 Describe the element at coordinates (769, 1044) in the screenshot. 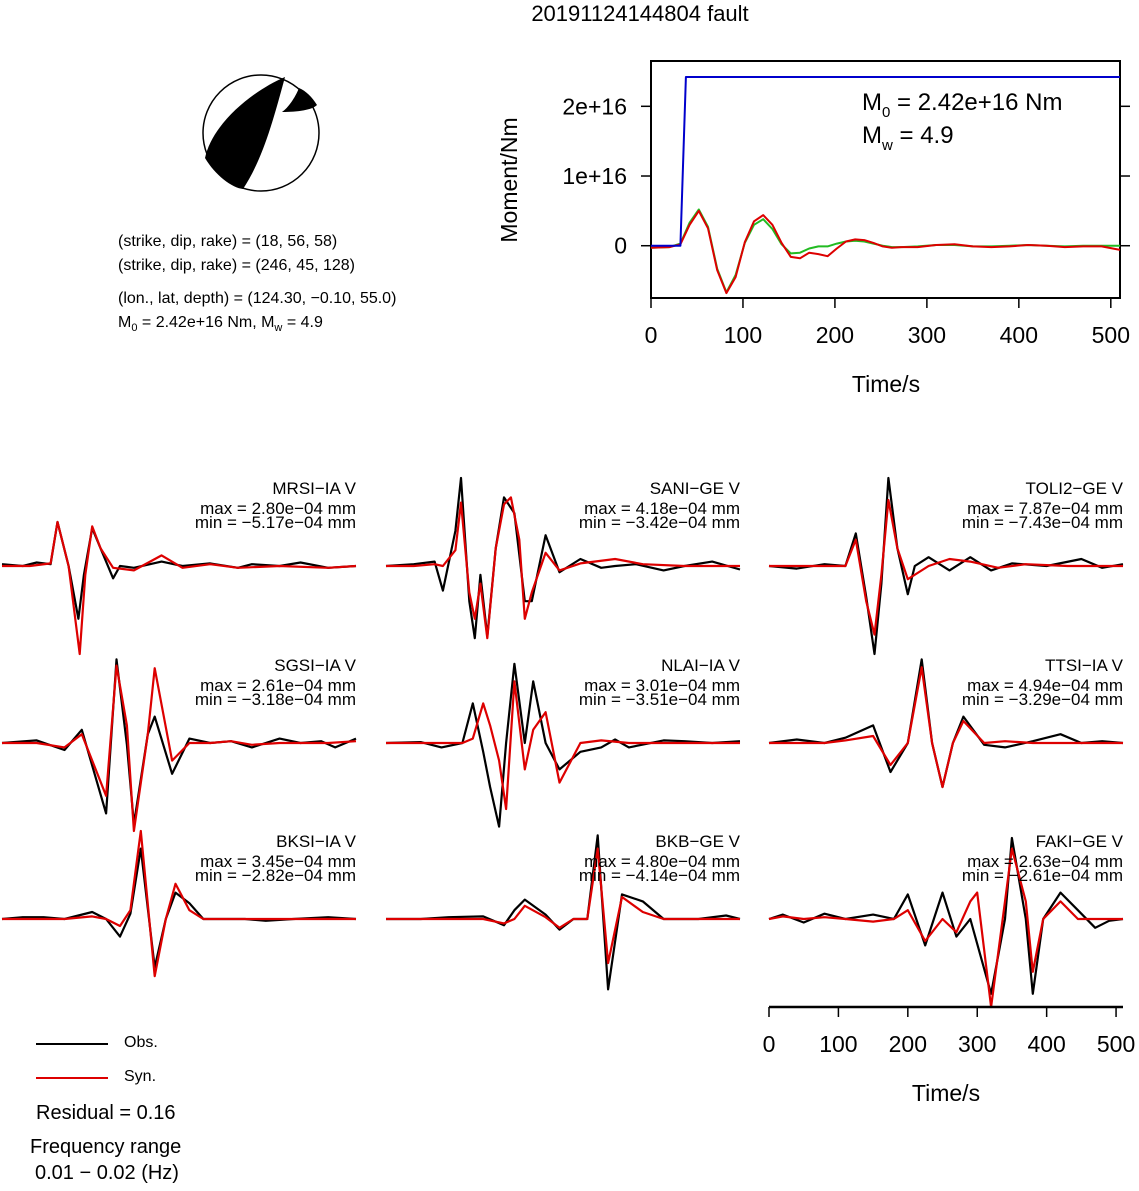

I see `waveform-x-tick-label: 0` at that location.